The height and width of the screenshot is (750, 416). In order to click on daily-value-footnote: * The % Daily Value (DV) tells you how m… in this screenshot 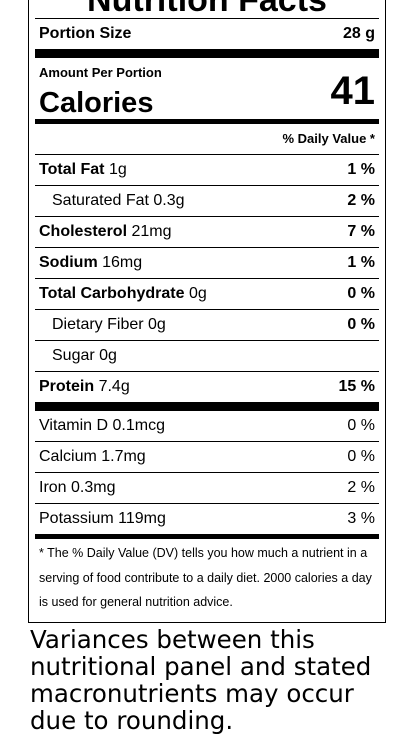, I will do `click(205, 577)`.